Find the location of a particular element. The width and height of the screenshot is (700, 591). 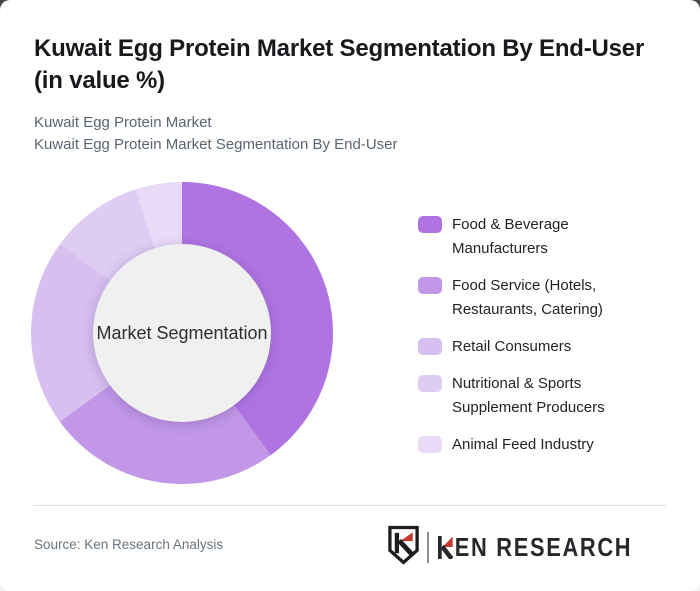

donut-center-label: Market Segmentation is located at coordinates (182, 332).